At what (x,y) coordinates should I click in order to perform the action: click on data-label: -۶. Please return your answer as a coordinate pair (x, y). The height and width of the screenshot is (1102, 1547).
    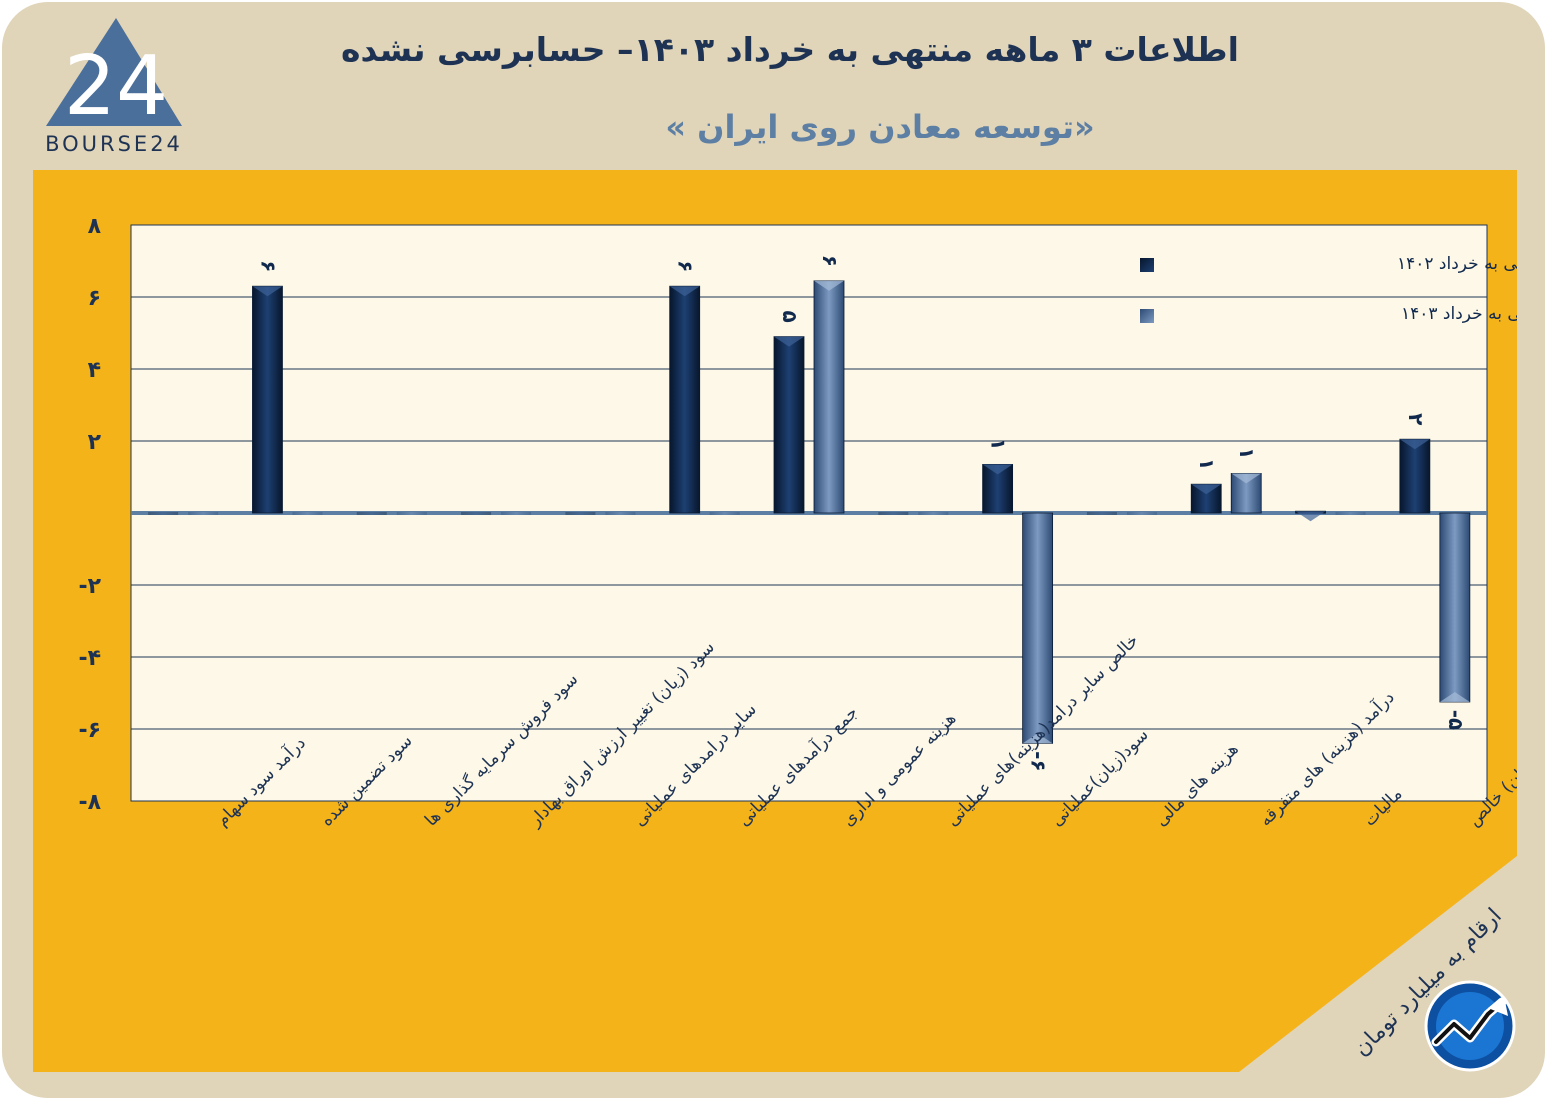
    Looking at the image, I should click on (1039, 761).